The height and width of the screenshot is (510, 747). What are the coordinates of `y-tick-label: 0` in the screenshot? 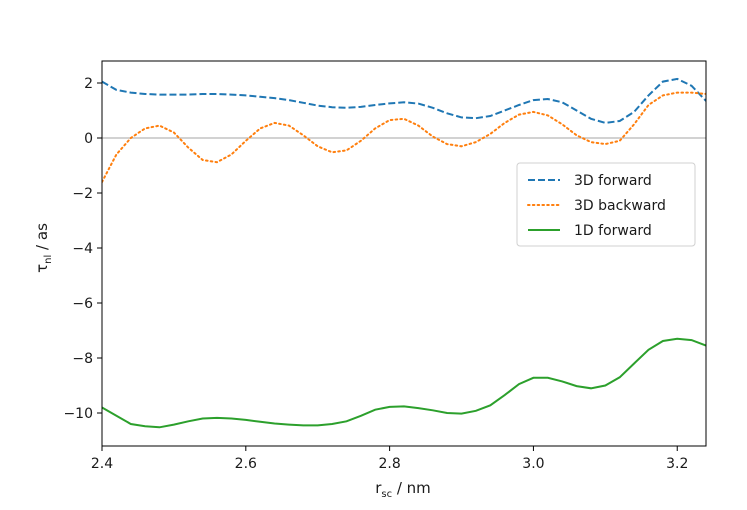 It's located at (88, 139).